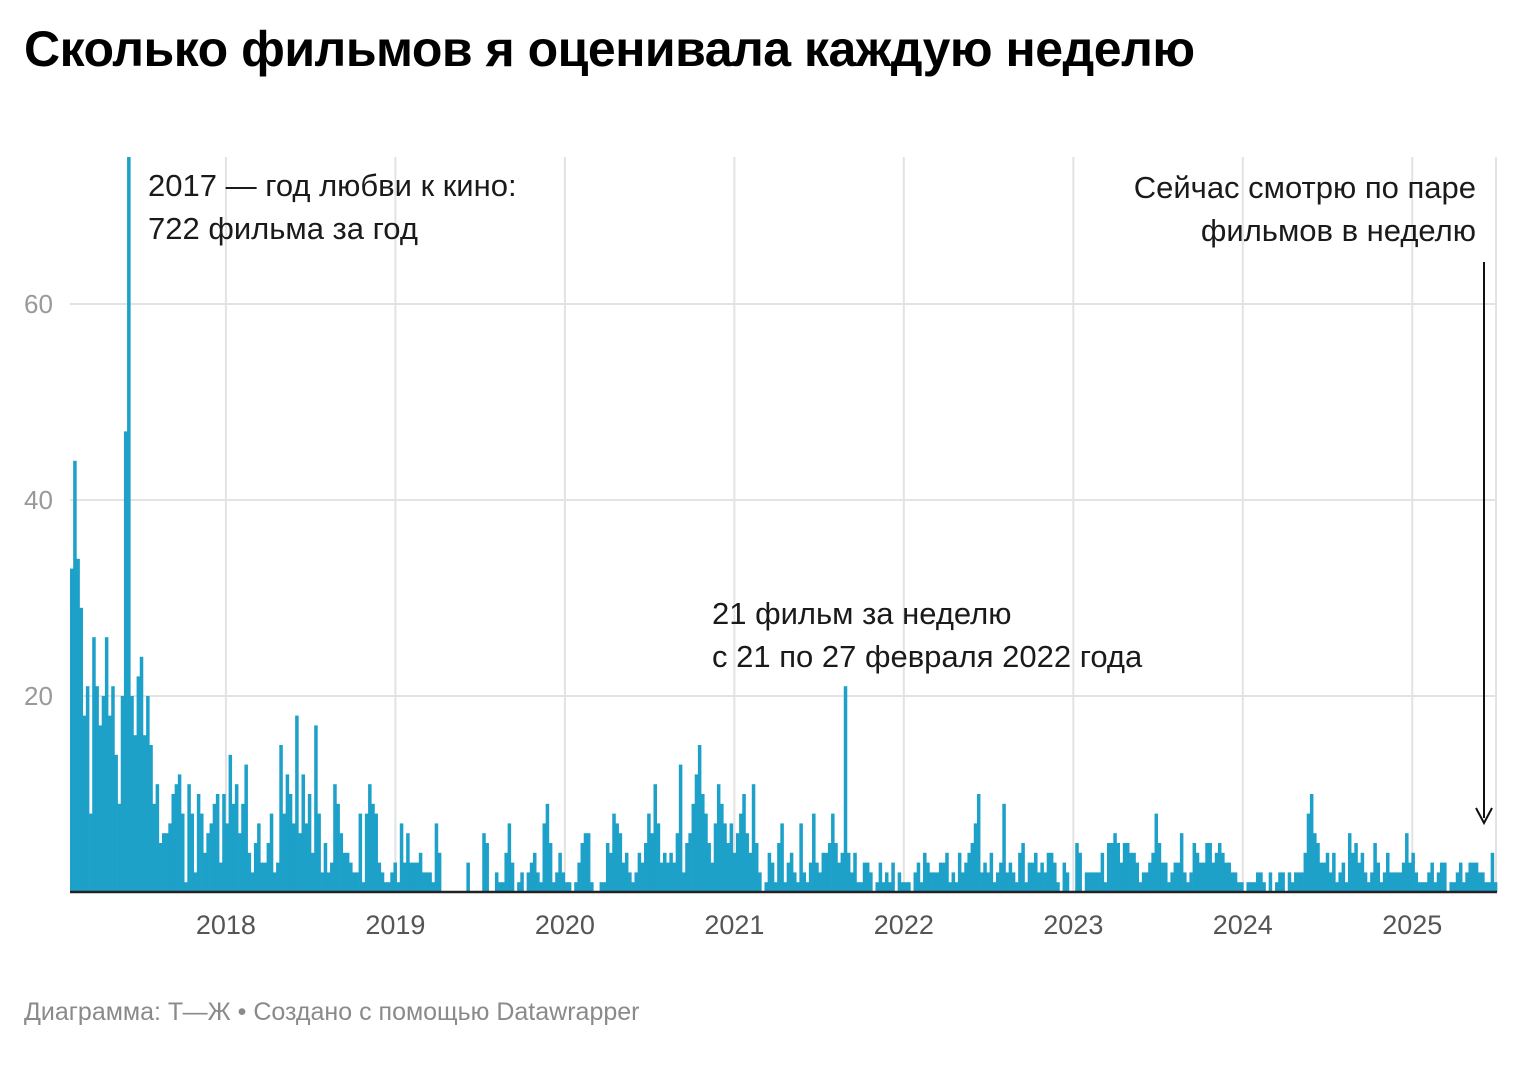 Image resolution: width=1520 pixels, height=1066 pixels. Describe the element at coordinates (1338, 230) in the screenshot. I see `annotation-now-line2: фильмов в неделю` at that location.